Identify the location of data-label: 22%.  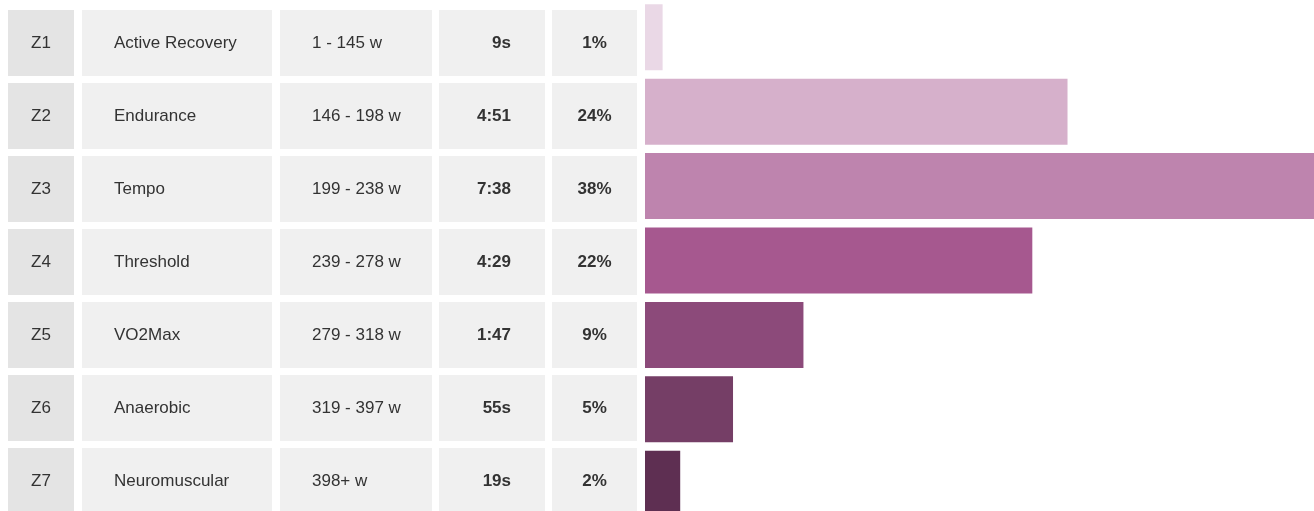
(594, 262).